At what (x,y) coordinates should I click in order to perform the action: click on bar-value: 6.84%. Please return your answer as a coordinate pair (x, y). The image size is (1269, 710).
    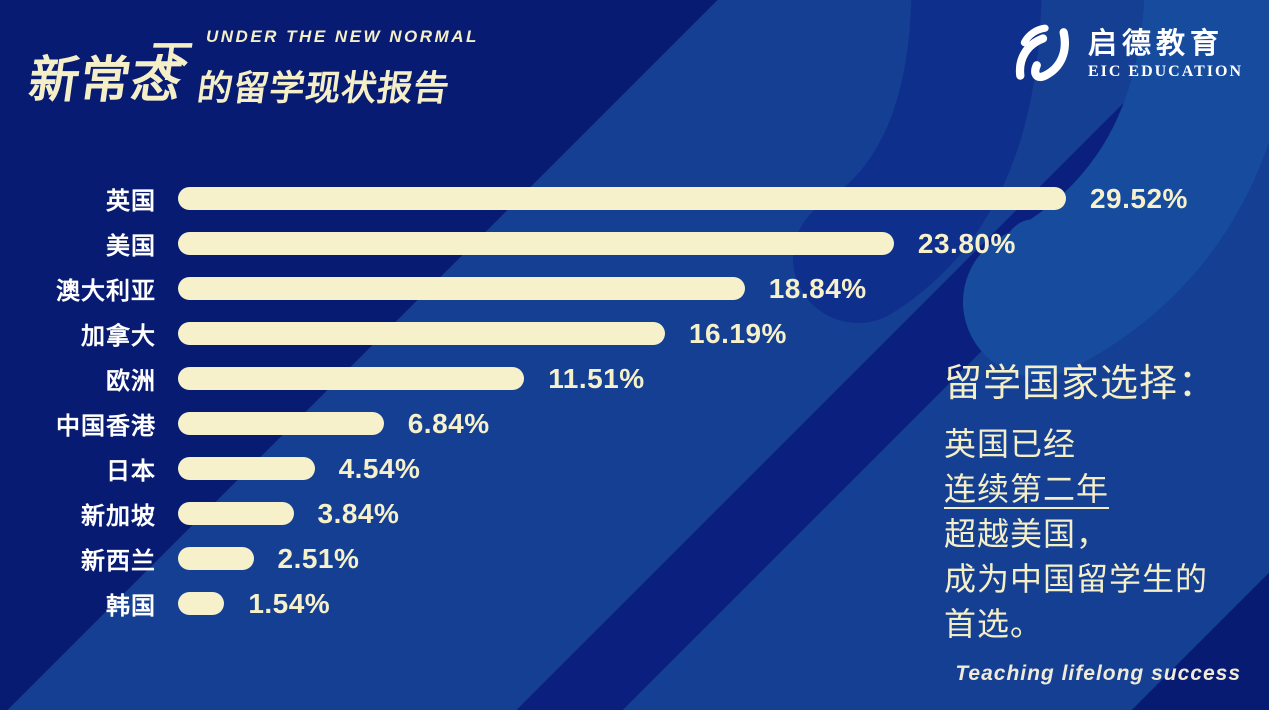
    Looking at the image, I should click on (448, 423).